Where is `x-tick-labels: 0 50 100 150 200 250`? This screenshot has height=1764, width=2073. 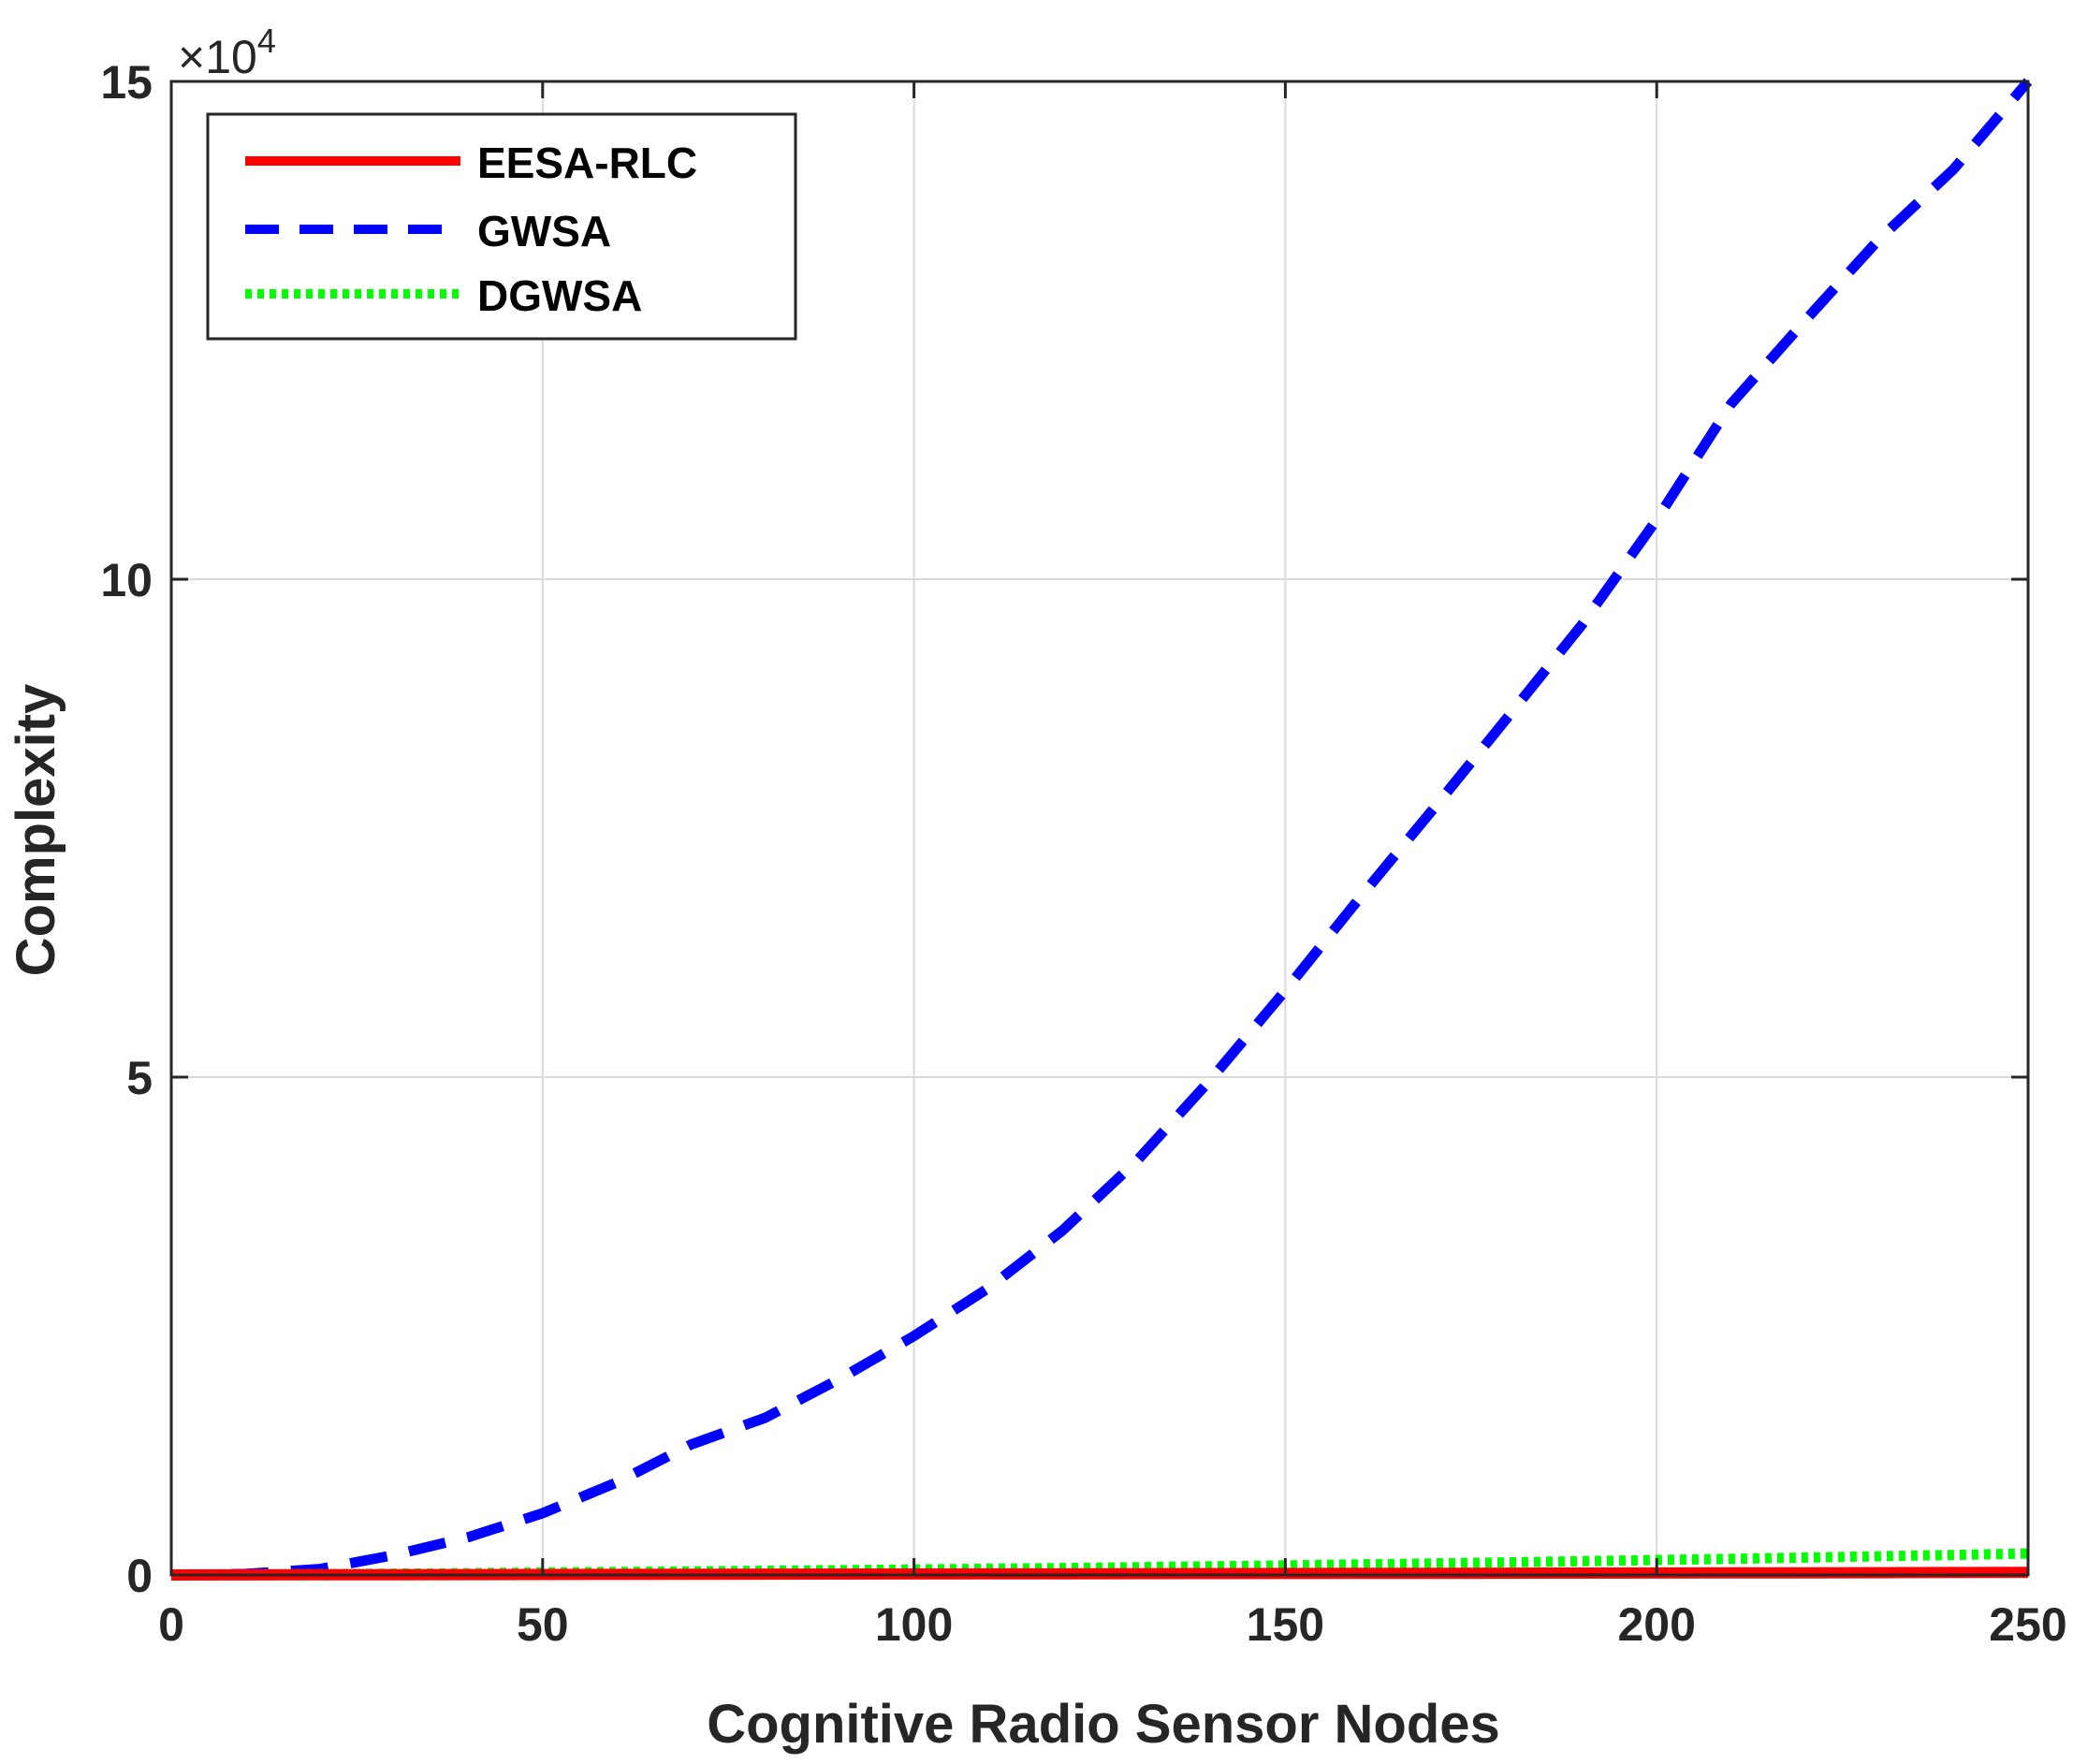
x-tick-labels: 0 50 100 150 200 250 is located at coordinates (1112, 1624).